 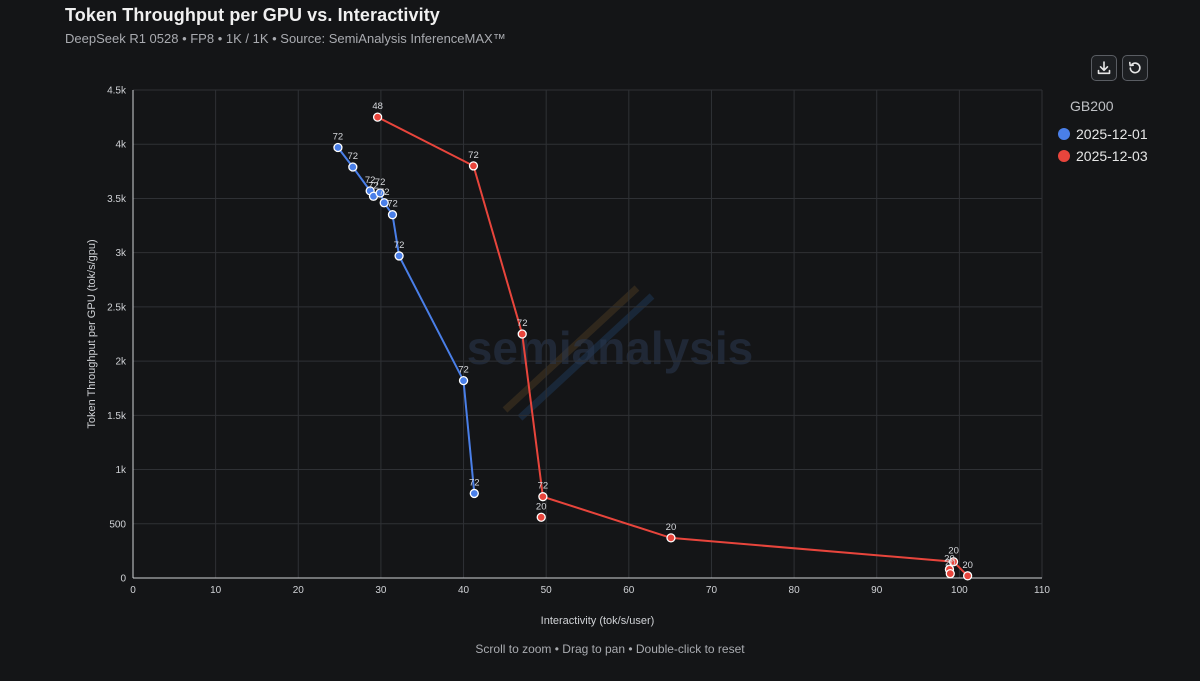 What do you see at coordinates (610, 348) in the screenshot?
I see `watermark-text: semianalysis` at bounding box center [610, 348].